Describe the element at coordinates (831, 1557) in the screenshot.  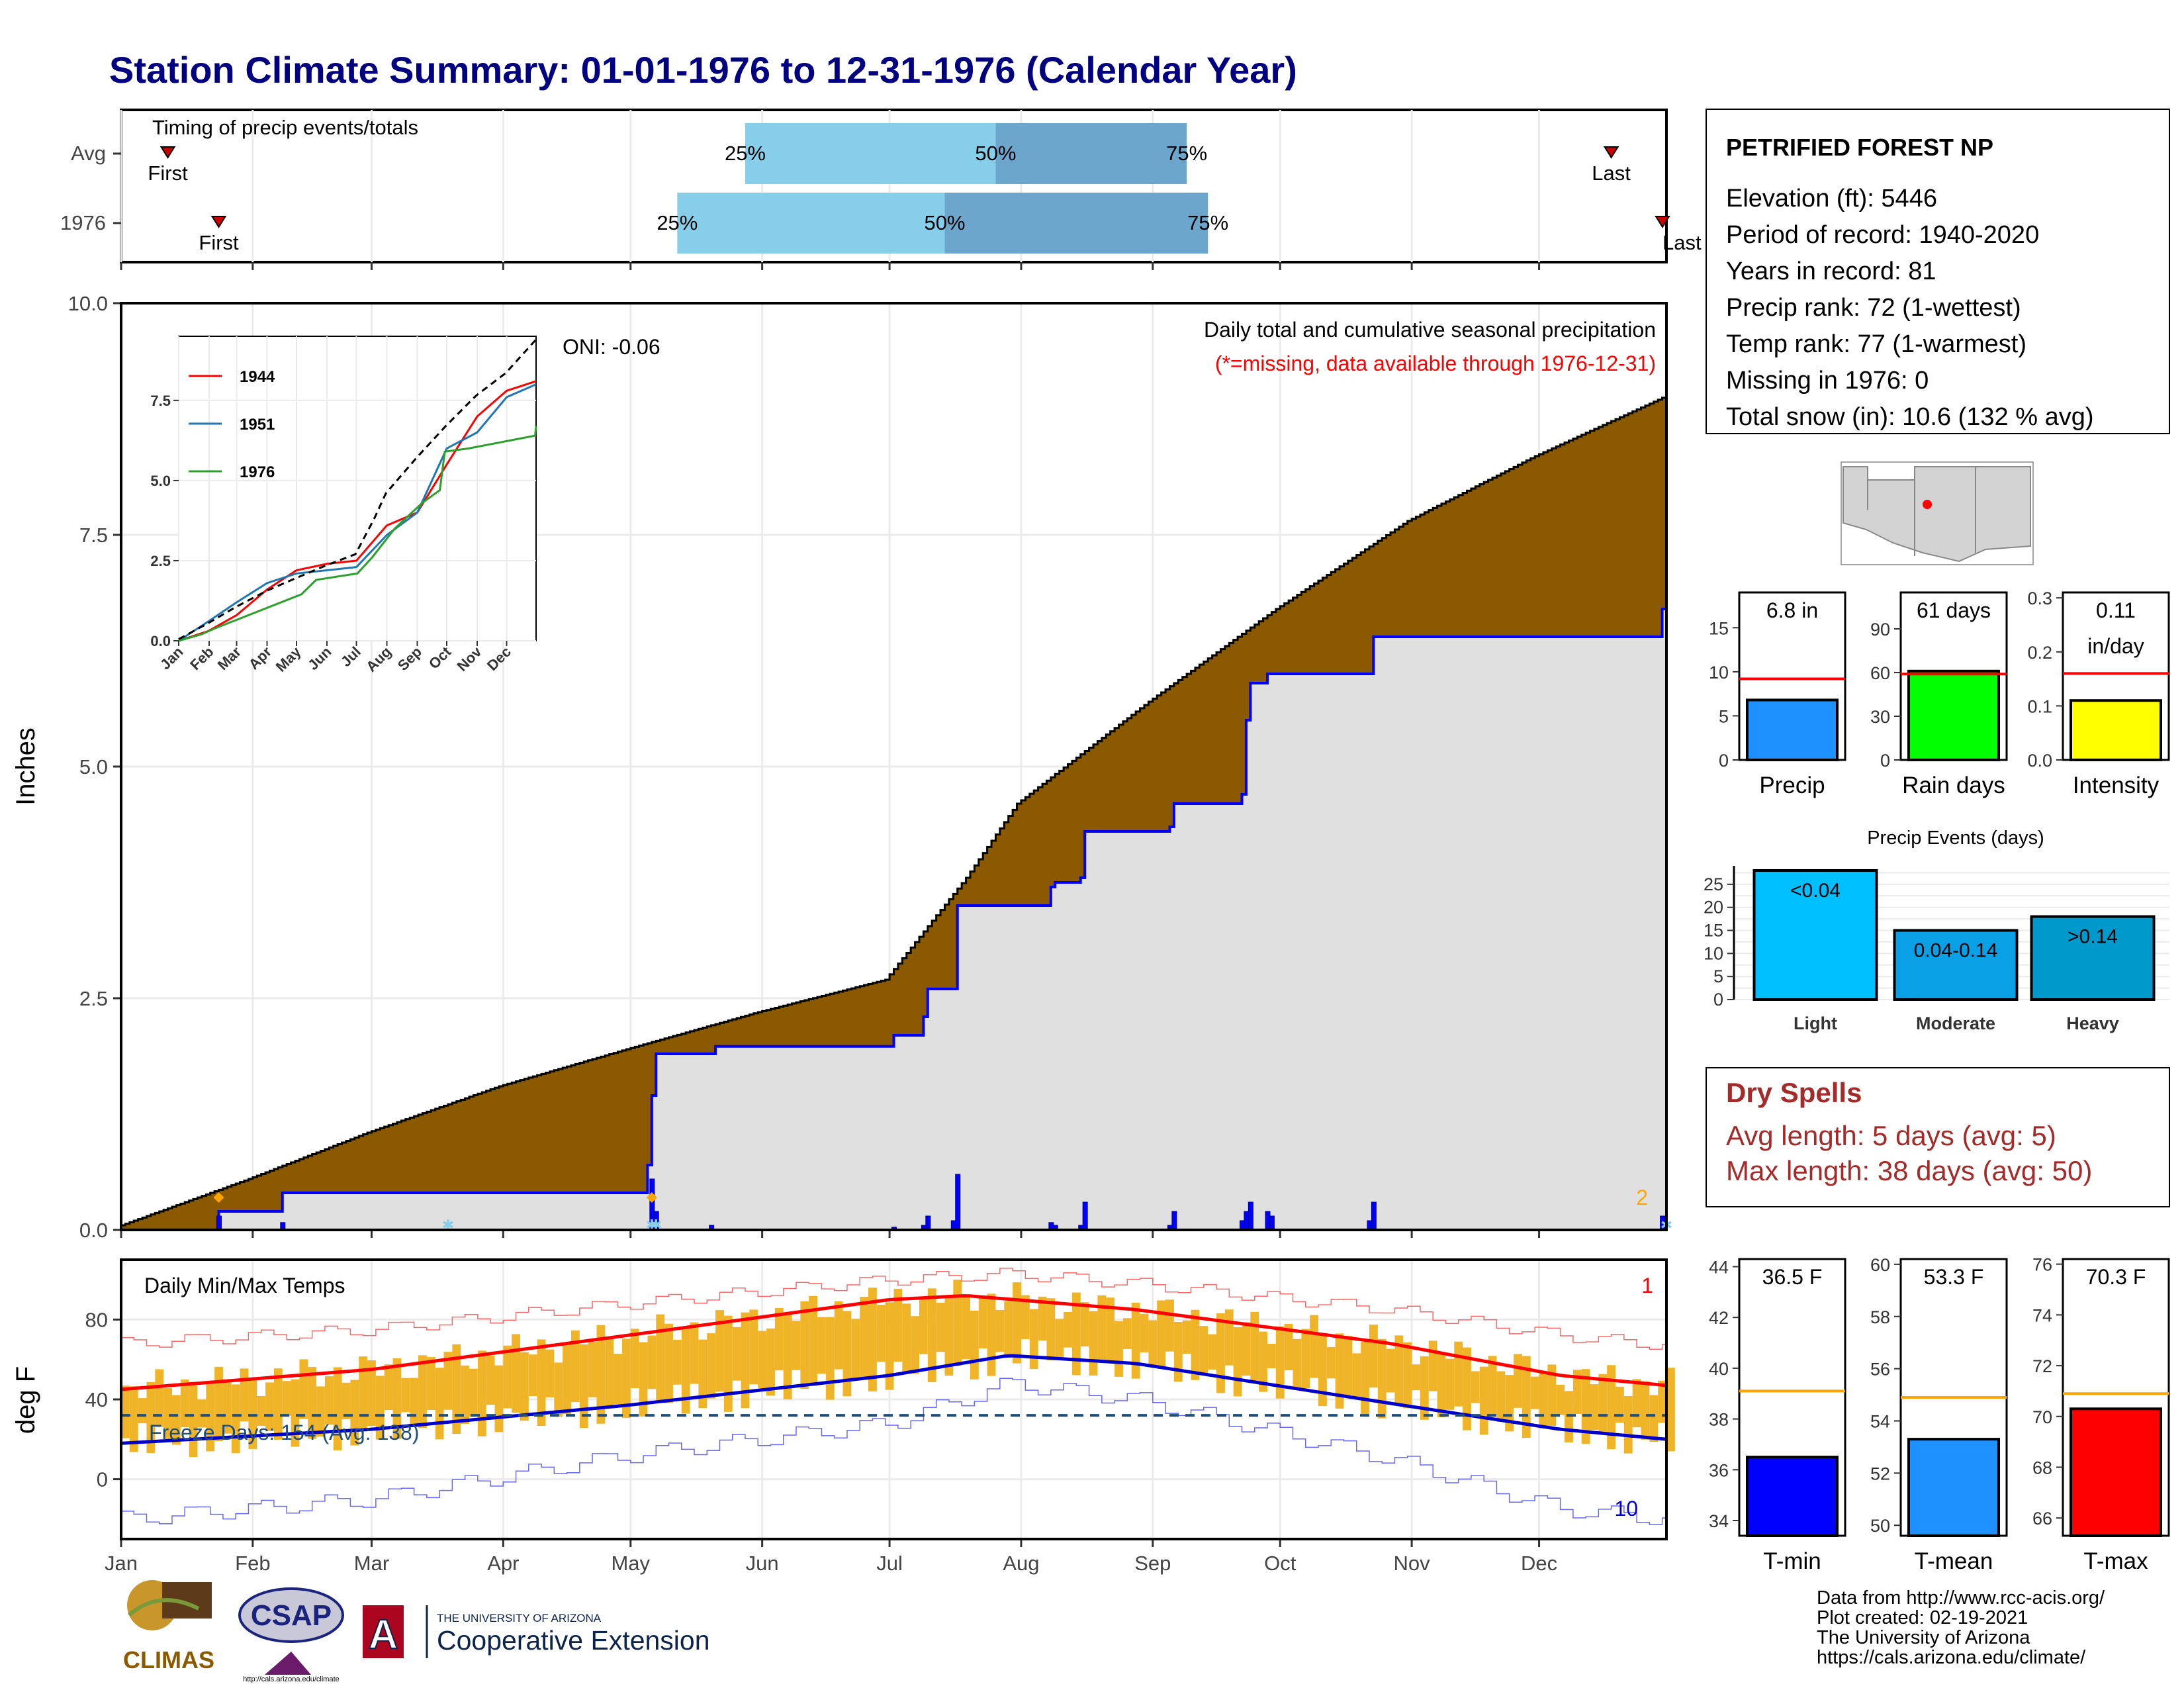
I see `month-axis-labels: Jan Feb Mar Apr May Jun Jul Aug Sep Oct Nov Dec` at that location.